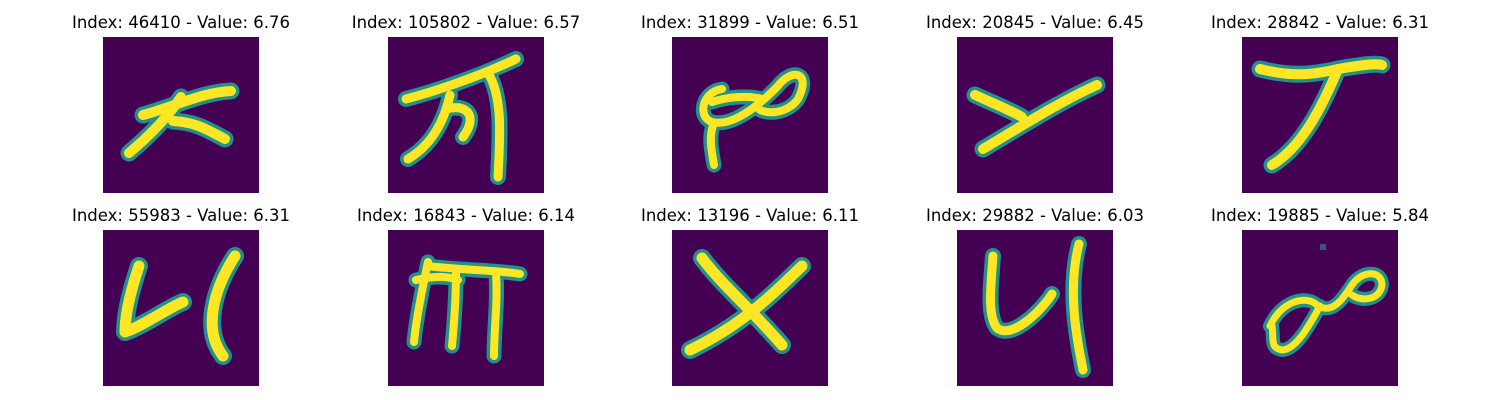  What do you see at coordinates (180, 22) in the screenshot?
I see `panel-title: Index: 46410 - Value: 6.76` at bounding box center [180, 22].